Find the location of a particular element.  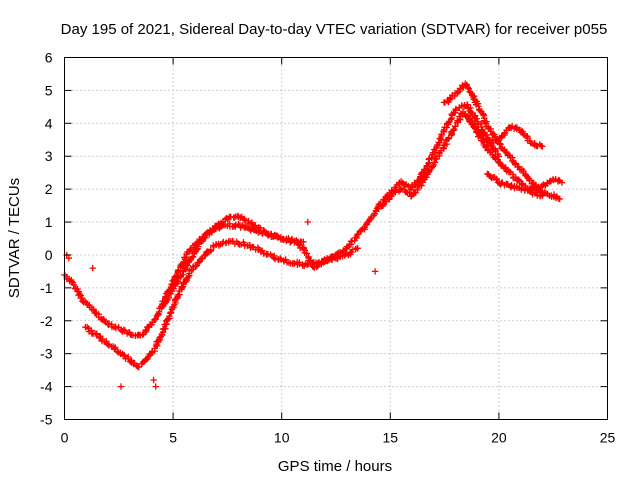

x-tick-label: 25 is located at coordinates (608, 438).